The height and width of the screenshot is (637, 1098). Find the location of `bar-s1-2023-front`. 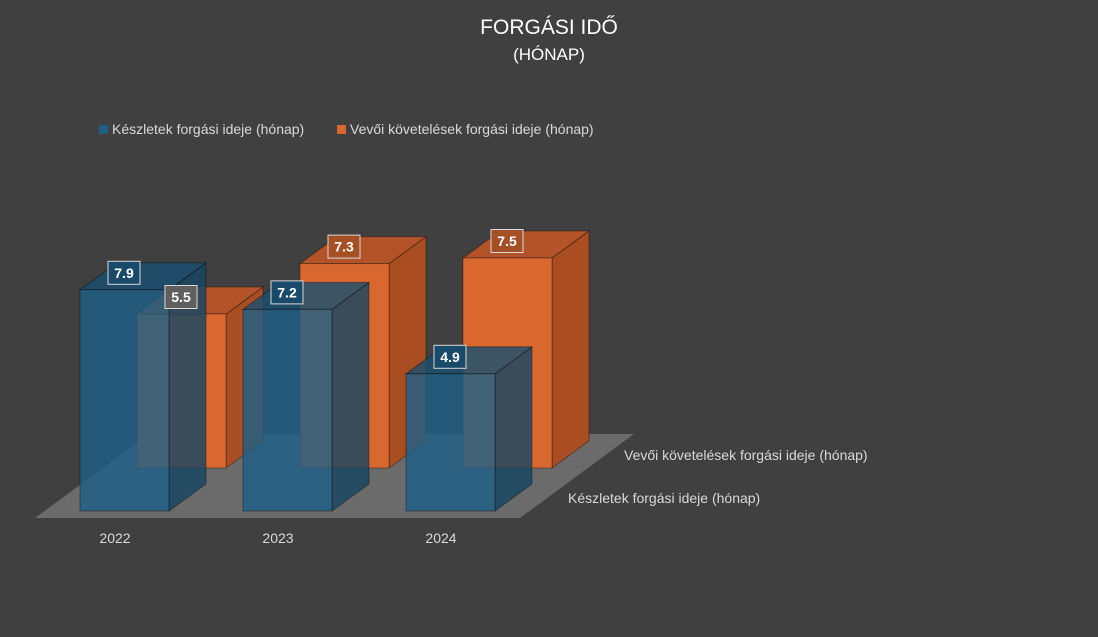

bar-s1-2023-front is located at coordinates (287, 410).